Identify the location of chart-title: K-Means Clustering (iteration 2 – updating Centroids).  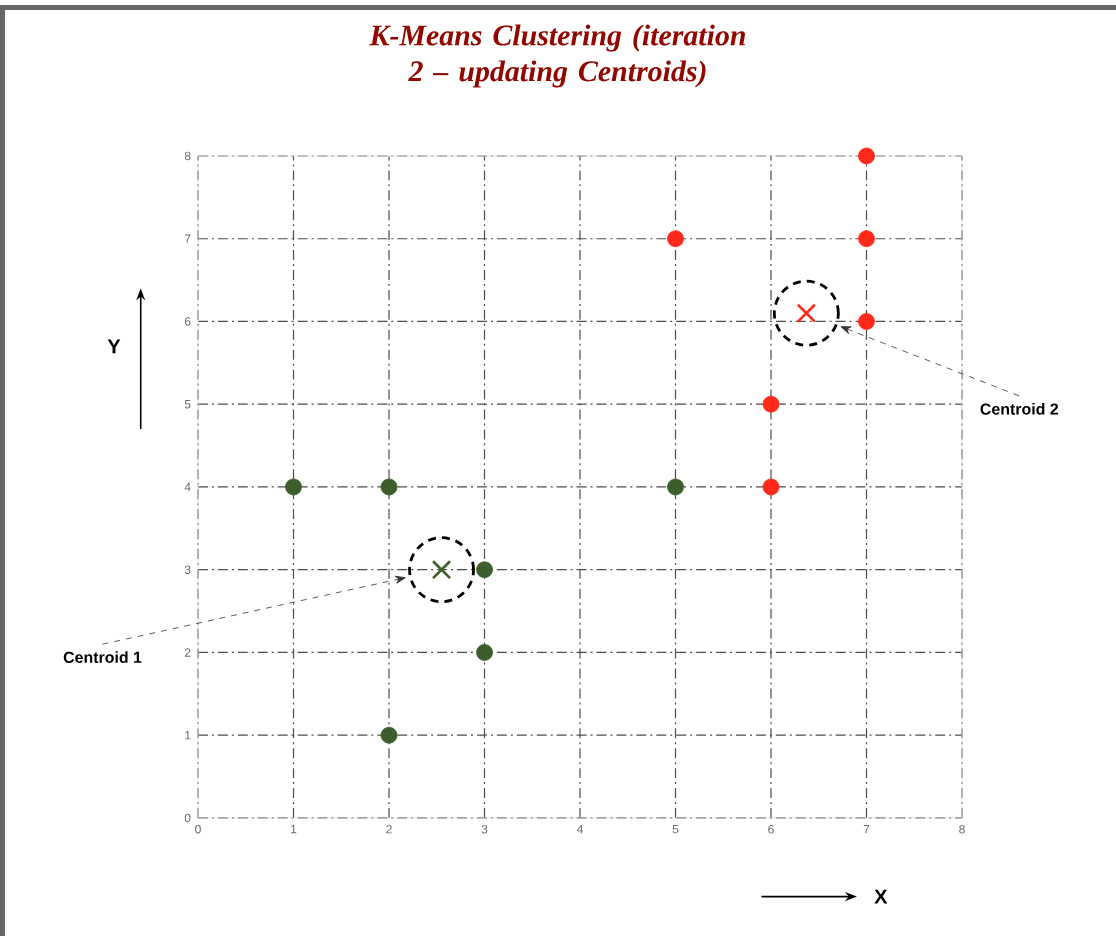
(557, 56).